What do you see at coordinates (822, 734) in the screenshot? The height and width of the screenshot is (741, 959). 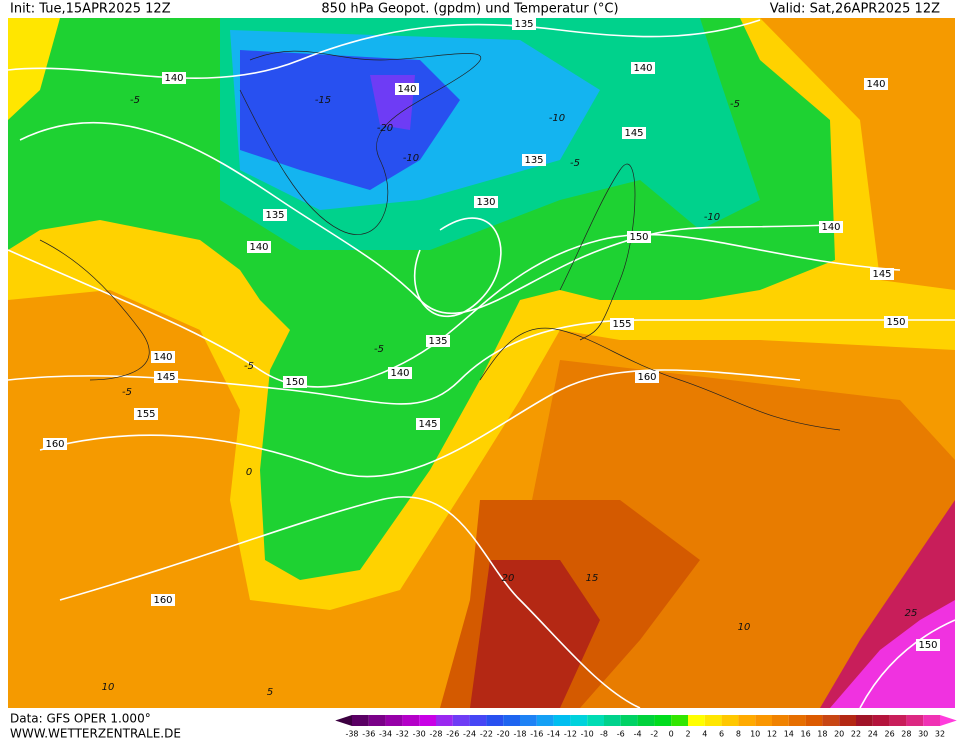 I see `legend-label: 18` at bounding box center [822, 734].